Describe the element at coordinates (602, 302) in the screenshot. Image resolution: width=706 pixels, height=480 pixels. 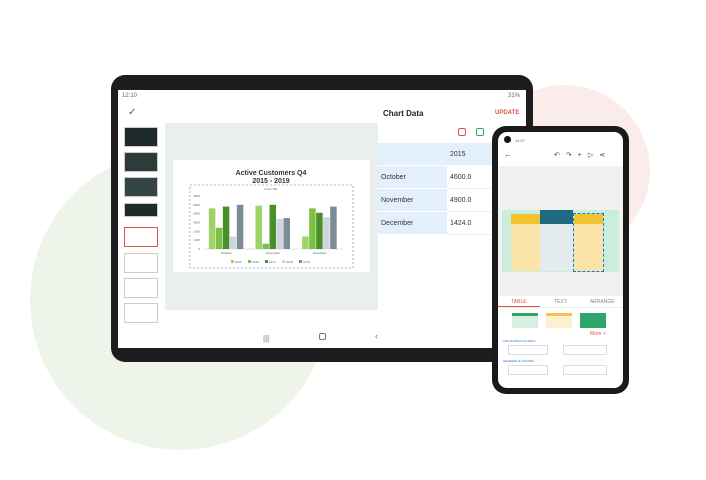
I see `tab-arrange: ARRANGE` at that location.